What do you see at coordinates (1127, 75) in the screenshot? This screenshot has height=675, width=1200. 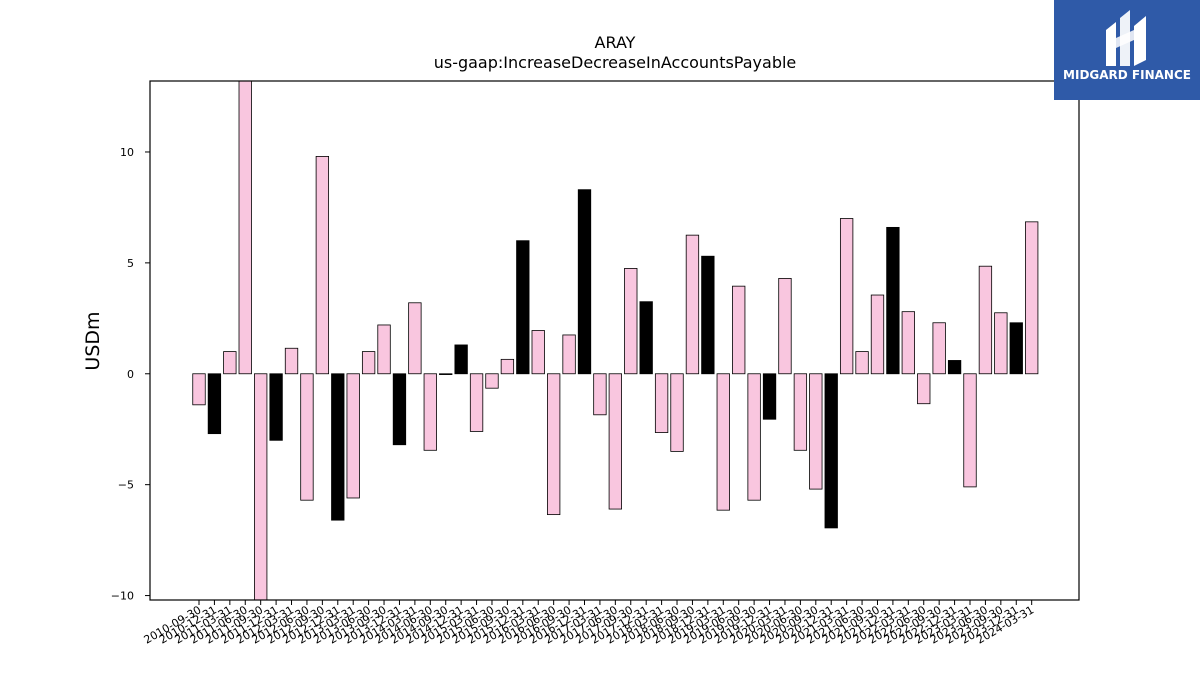 I see `brand-name: MIDGARD FINANCE` at bounding box center [1127, 75].